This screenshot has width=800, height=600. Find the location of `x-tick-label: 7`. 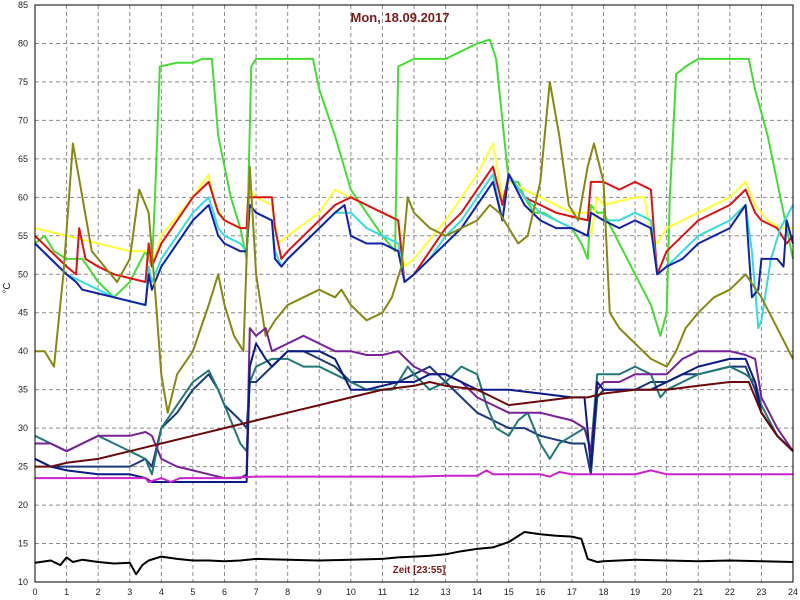

x-tick-label: 7 is located at coordinates (256, 592).